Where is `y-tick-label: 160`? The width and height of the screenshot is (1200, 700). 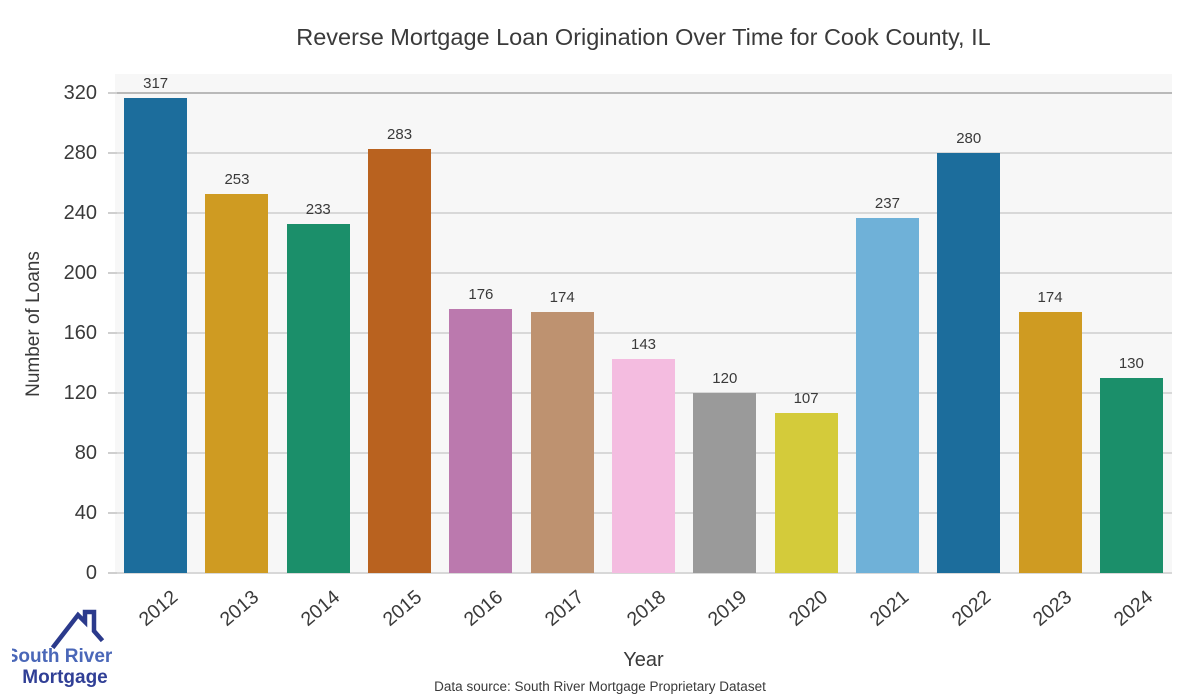
y-tick-label: 160 is located at coordinates (80, 333).